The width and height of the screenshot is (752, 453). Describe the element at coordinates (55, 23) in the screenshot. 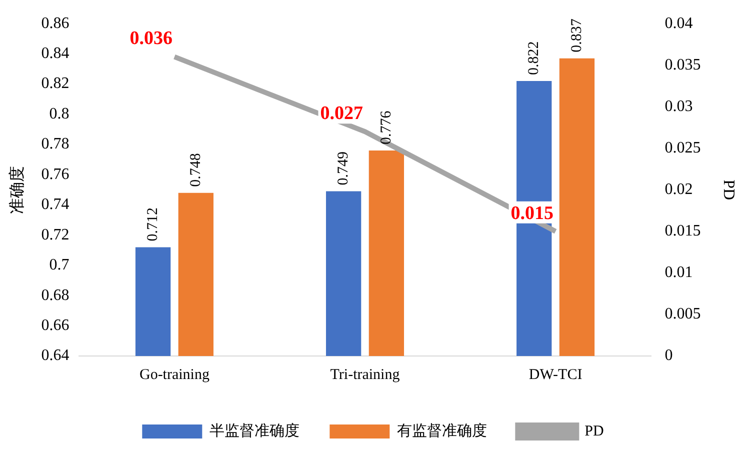

I see `y-tick-label: 0.86` at that location.